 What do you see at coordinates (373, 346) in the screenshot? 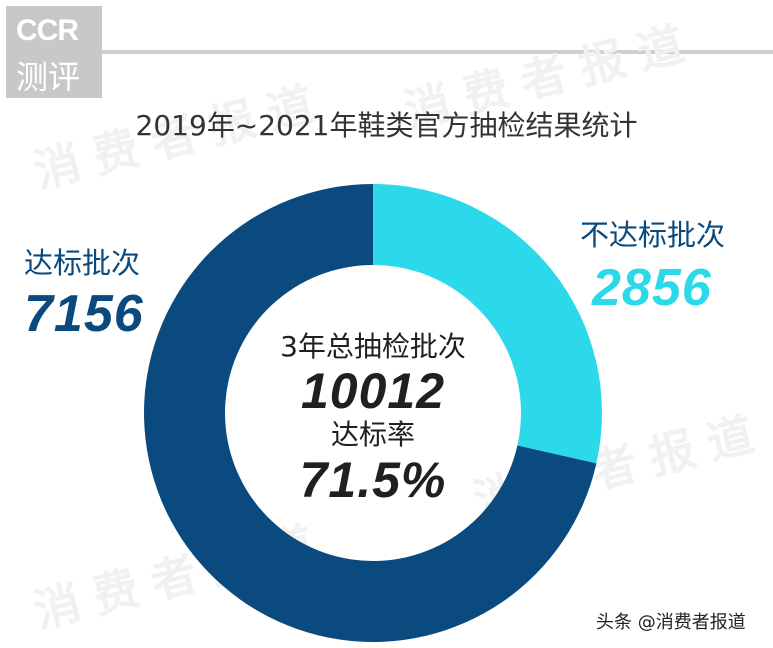
I see `total-label: 3年总抽检批次` at bounding box center [373, 346].